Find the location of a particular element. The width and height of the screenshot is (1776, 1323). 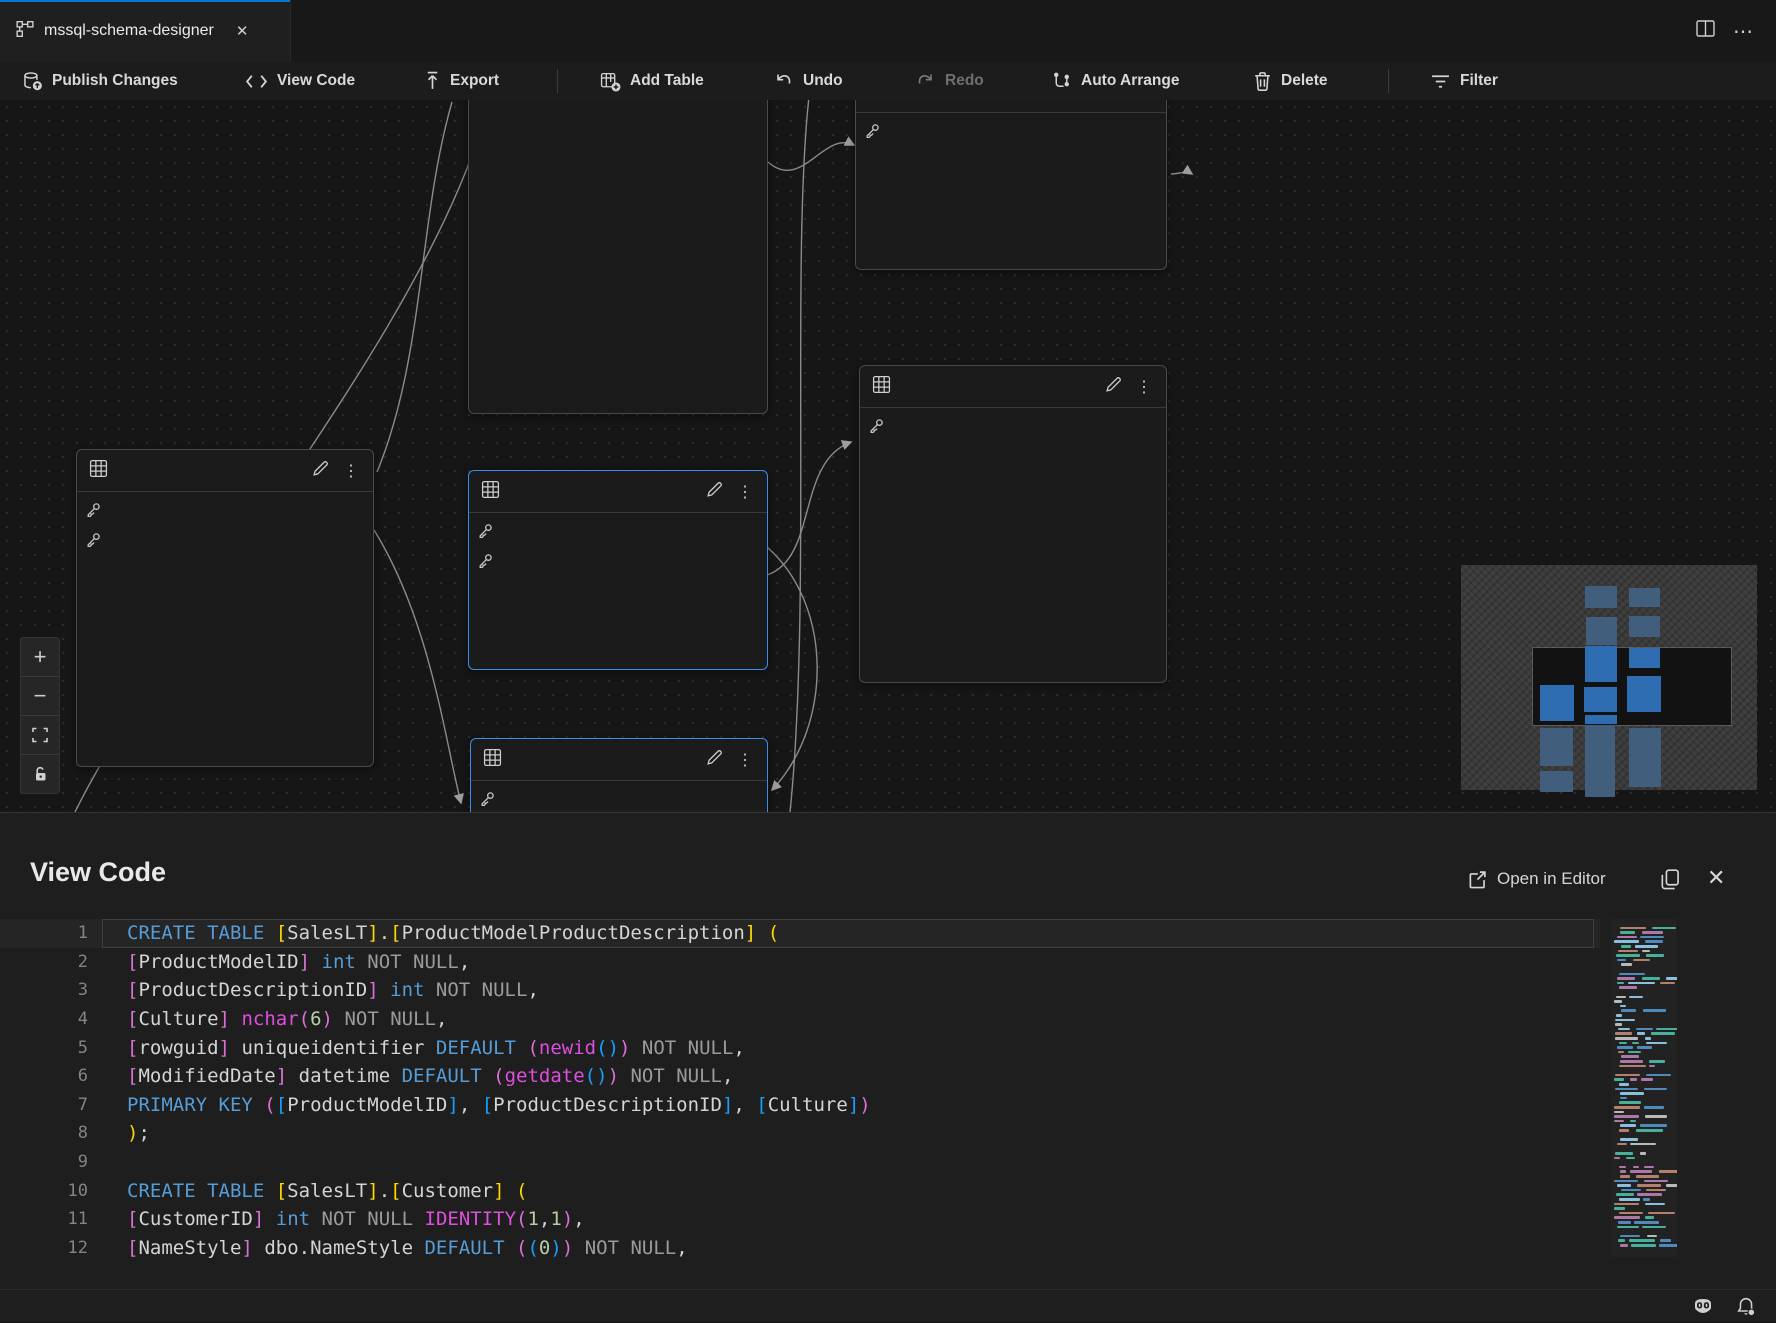

split-editor-icon is located at coordinates (1705, 31).